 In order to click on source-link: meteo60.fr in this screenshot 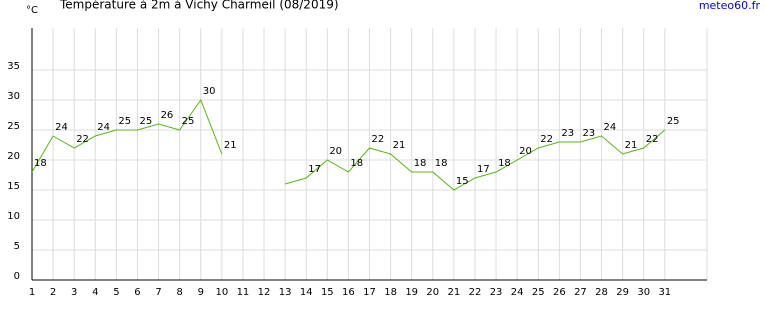, I will do `click(730, 6)`.